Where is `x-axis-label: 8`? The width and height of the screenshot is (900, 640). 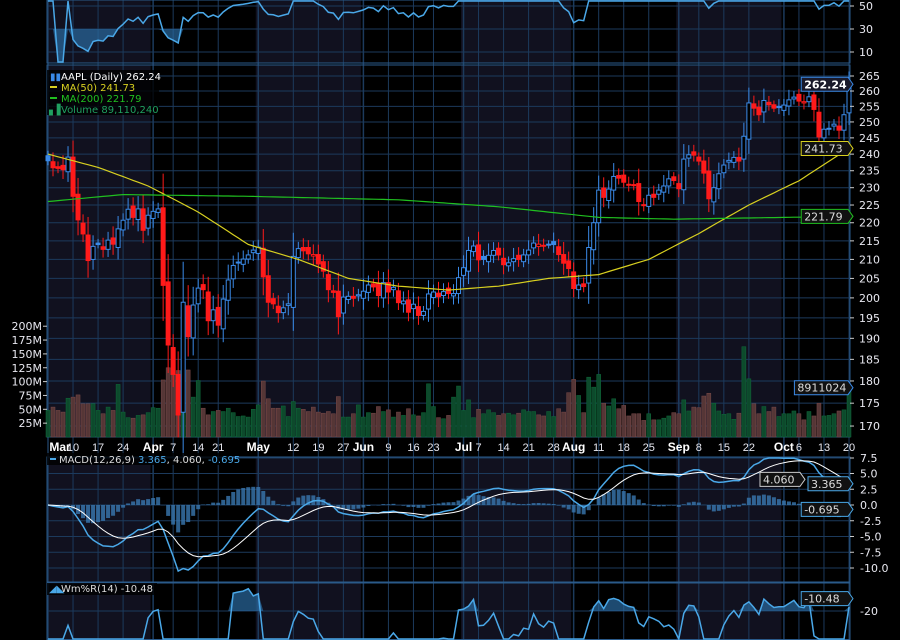
x-axis-label: 8 is located at coordinates (699, 448).